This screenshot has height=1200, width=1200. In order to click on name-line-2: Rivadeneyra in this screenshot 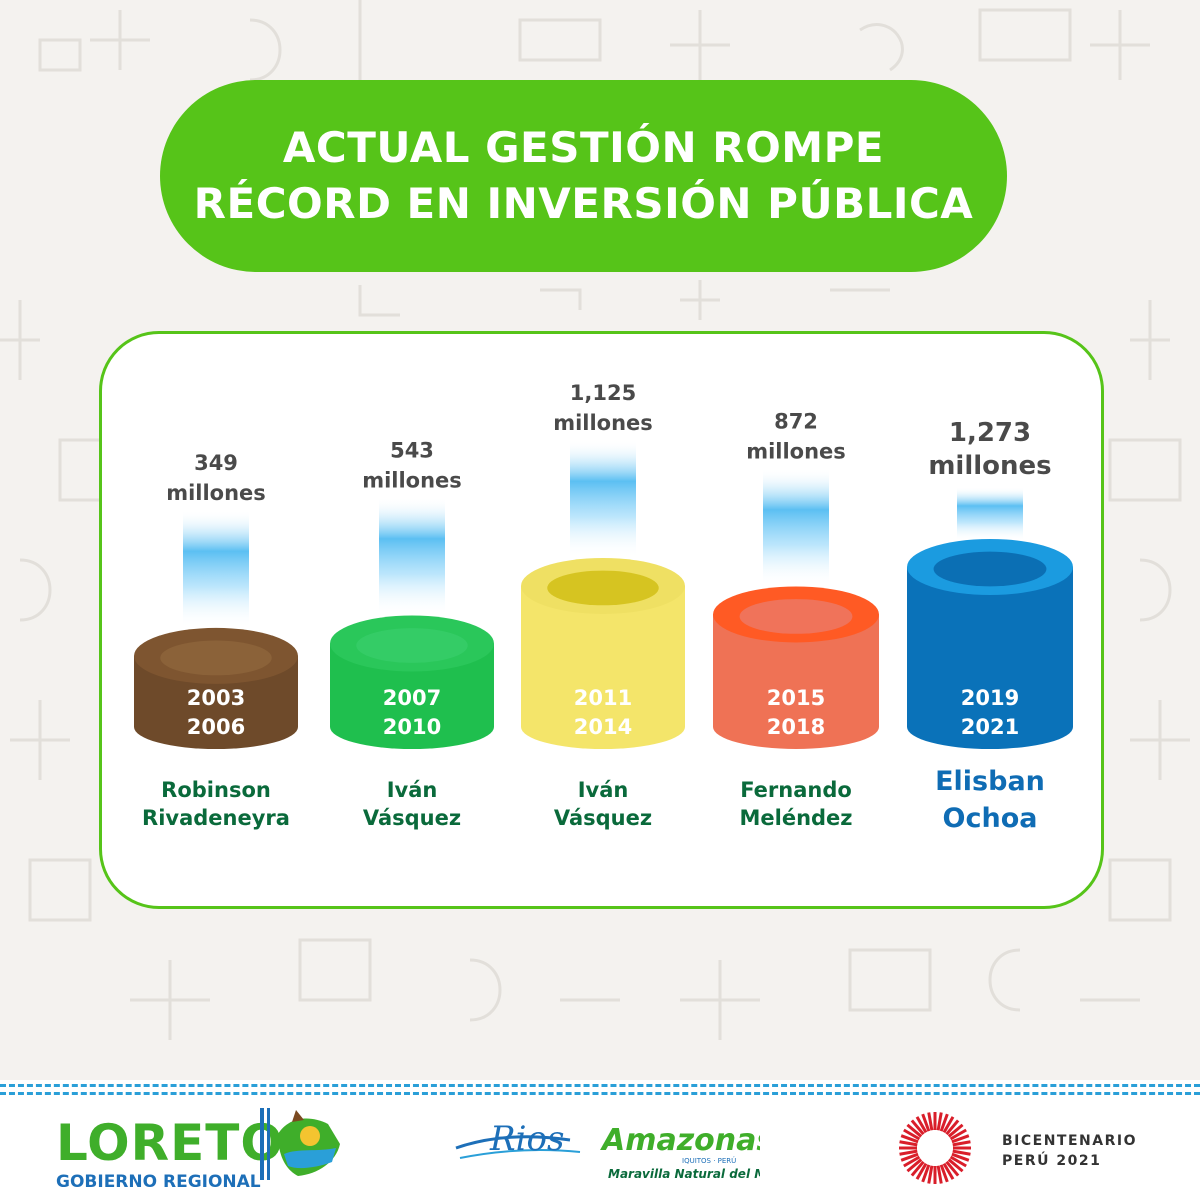, I will do `click(216, 818)`.